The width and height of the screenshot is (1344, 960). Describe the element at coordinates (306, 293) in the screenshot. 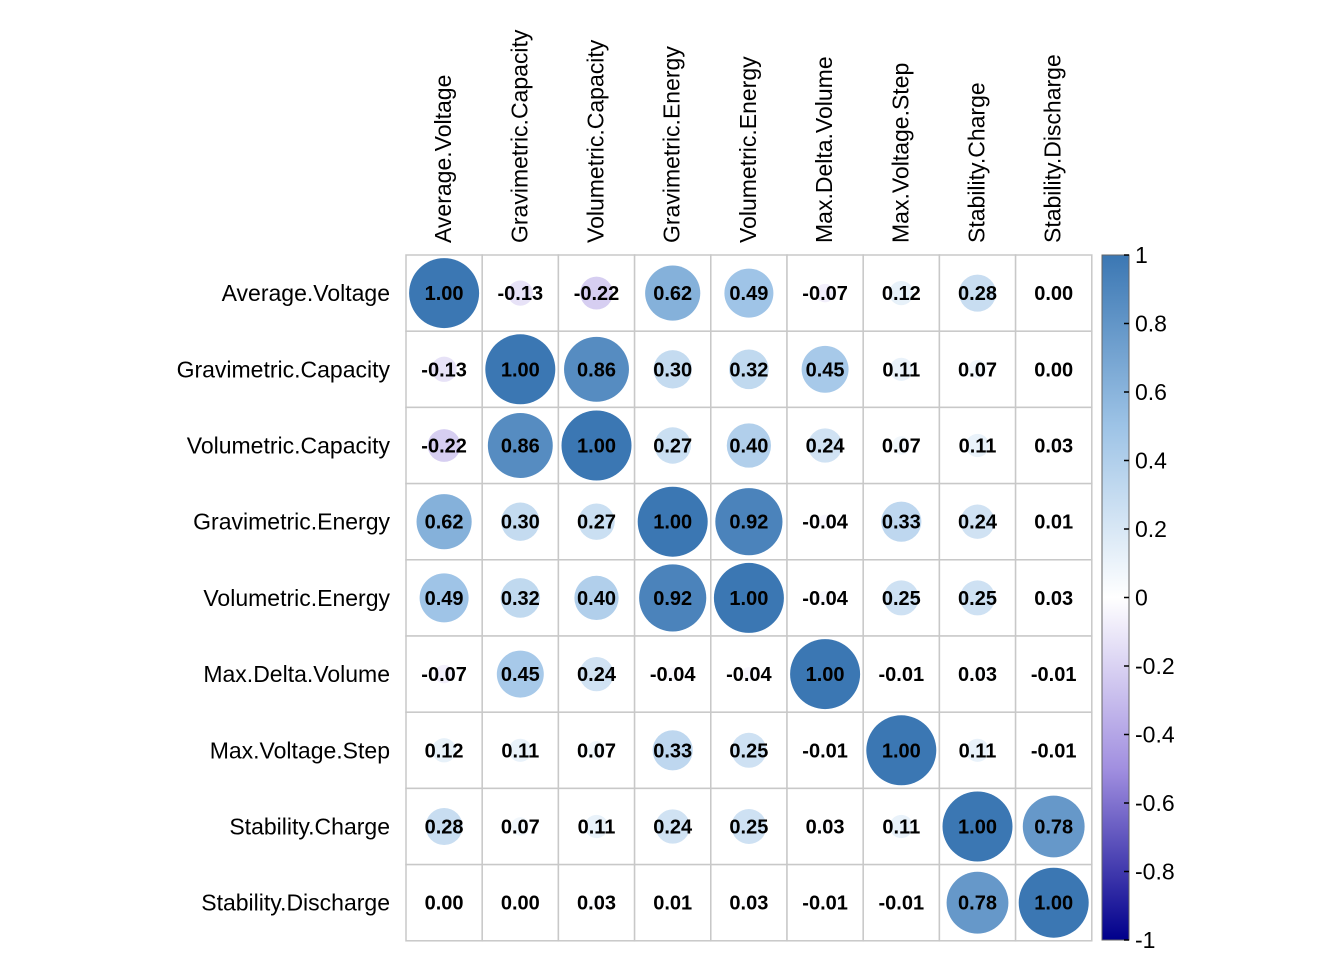

I see `row-label: Average.Voltage` at that location.